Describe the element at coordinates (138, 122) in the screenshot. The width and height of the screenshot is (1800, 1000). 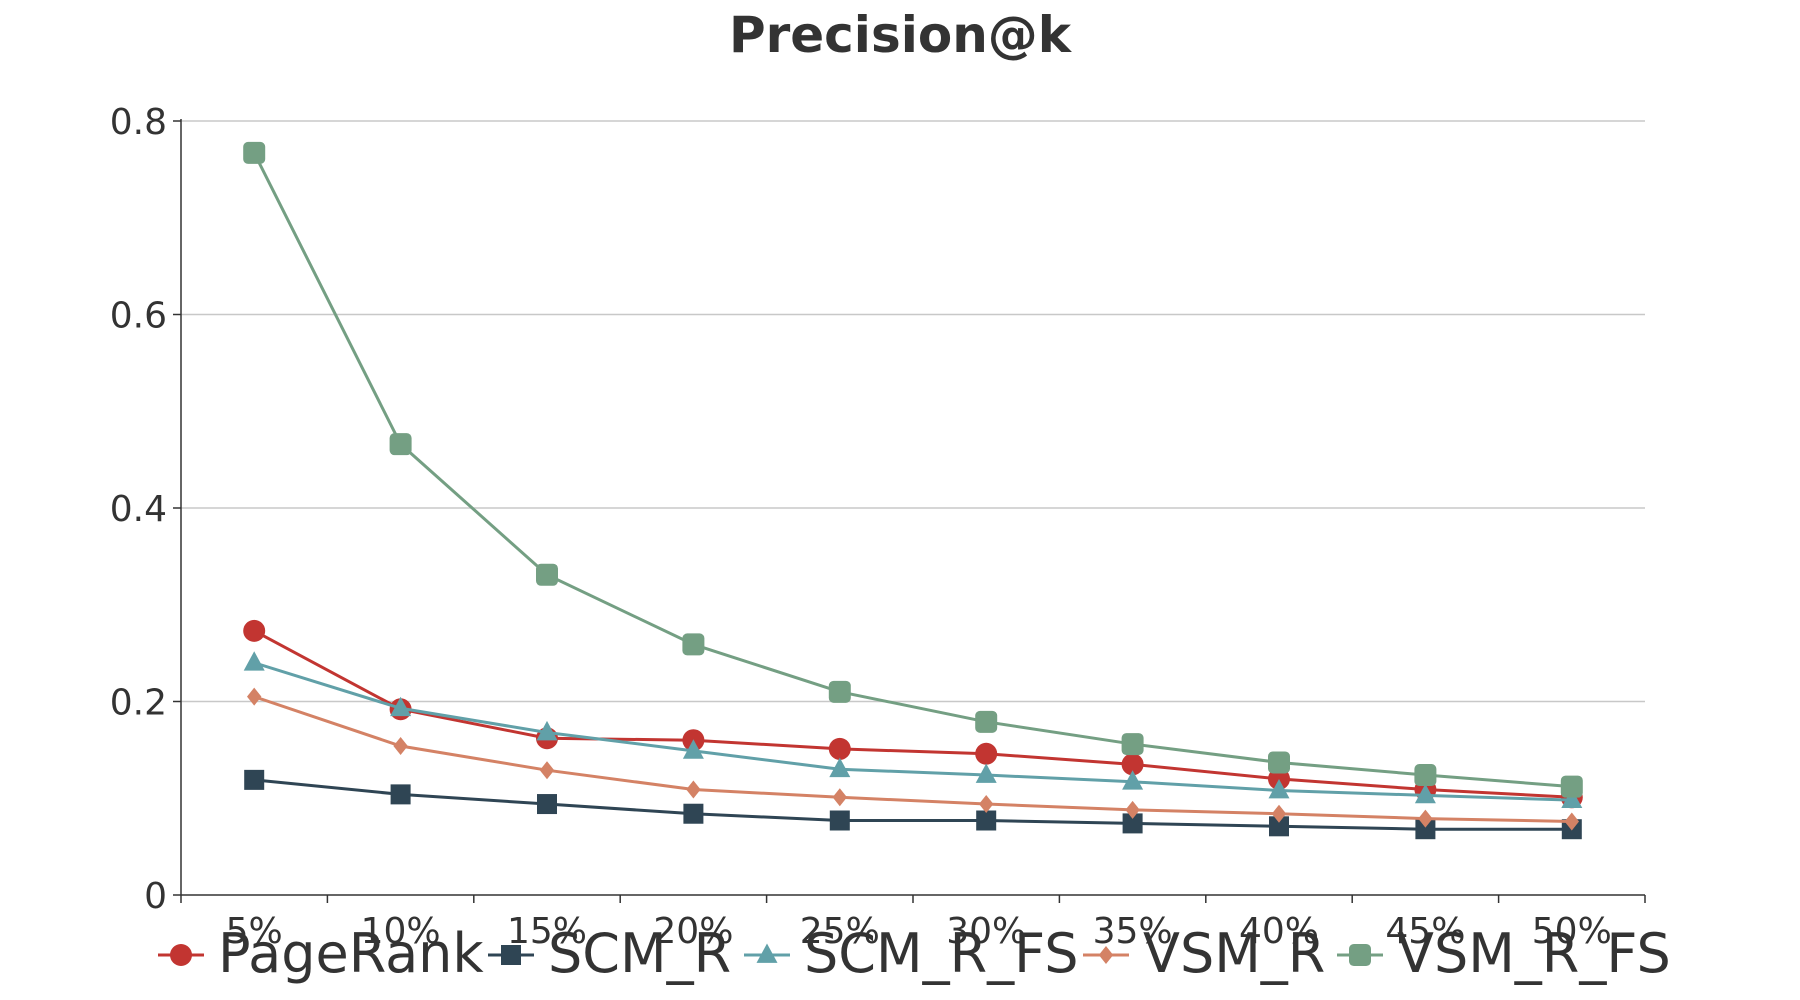
I see `y-tick-label: 0.8` at that location.